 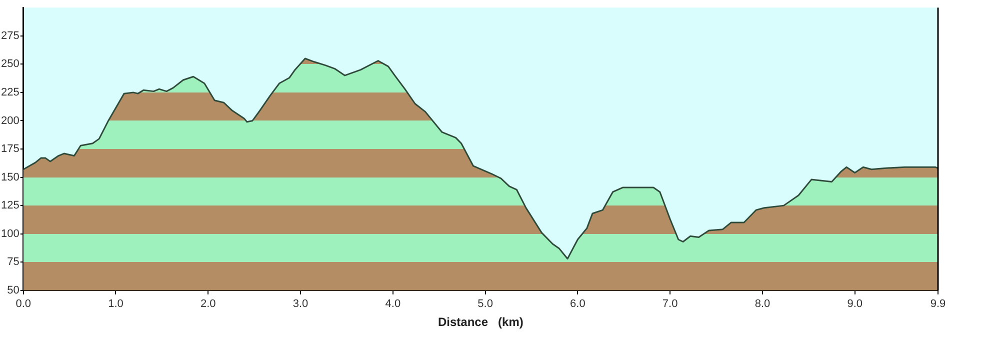 I want to click on x-tick-label: 9.0, so click(x=854, y=304).